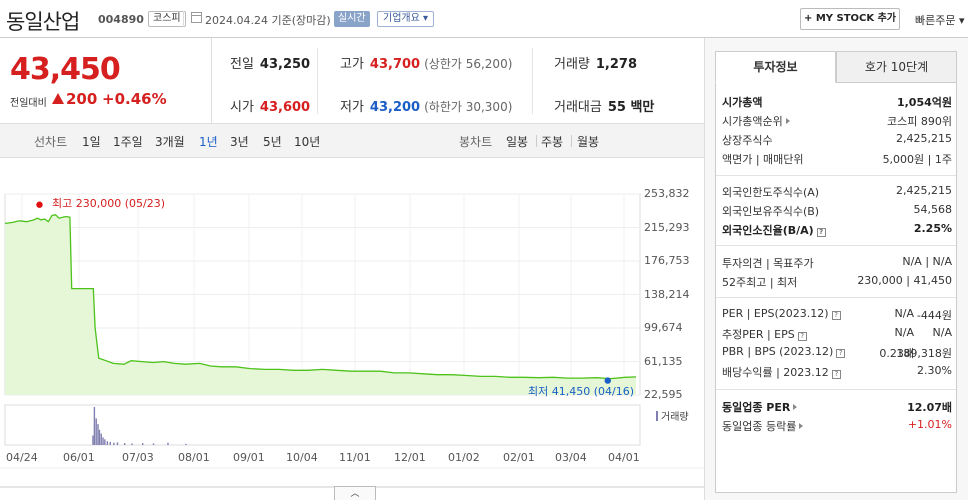 This screenshot has height=500, width=968. Describe the element at coordinates (121, 19) in the screenshot. I see `stock-code: 004890` at that location.